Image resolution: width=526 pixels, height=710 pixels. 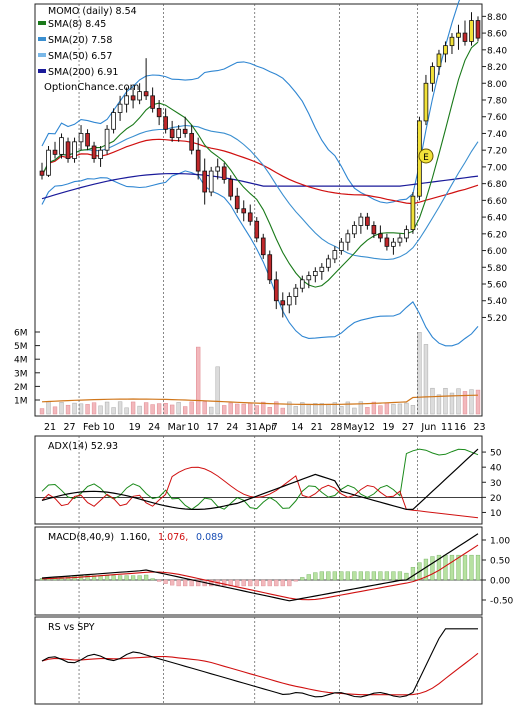 What do you see at coordinates (21, 334) in the screenshot?
I see `volume-tick-label: 6M` at bounding box center [21, 334].